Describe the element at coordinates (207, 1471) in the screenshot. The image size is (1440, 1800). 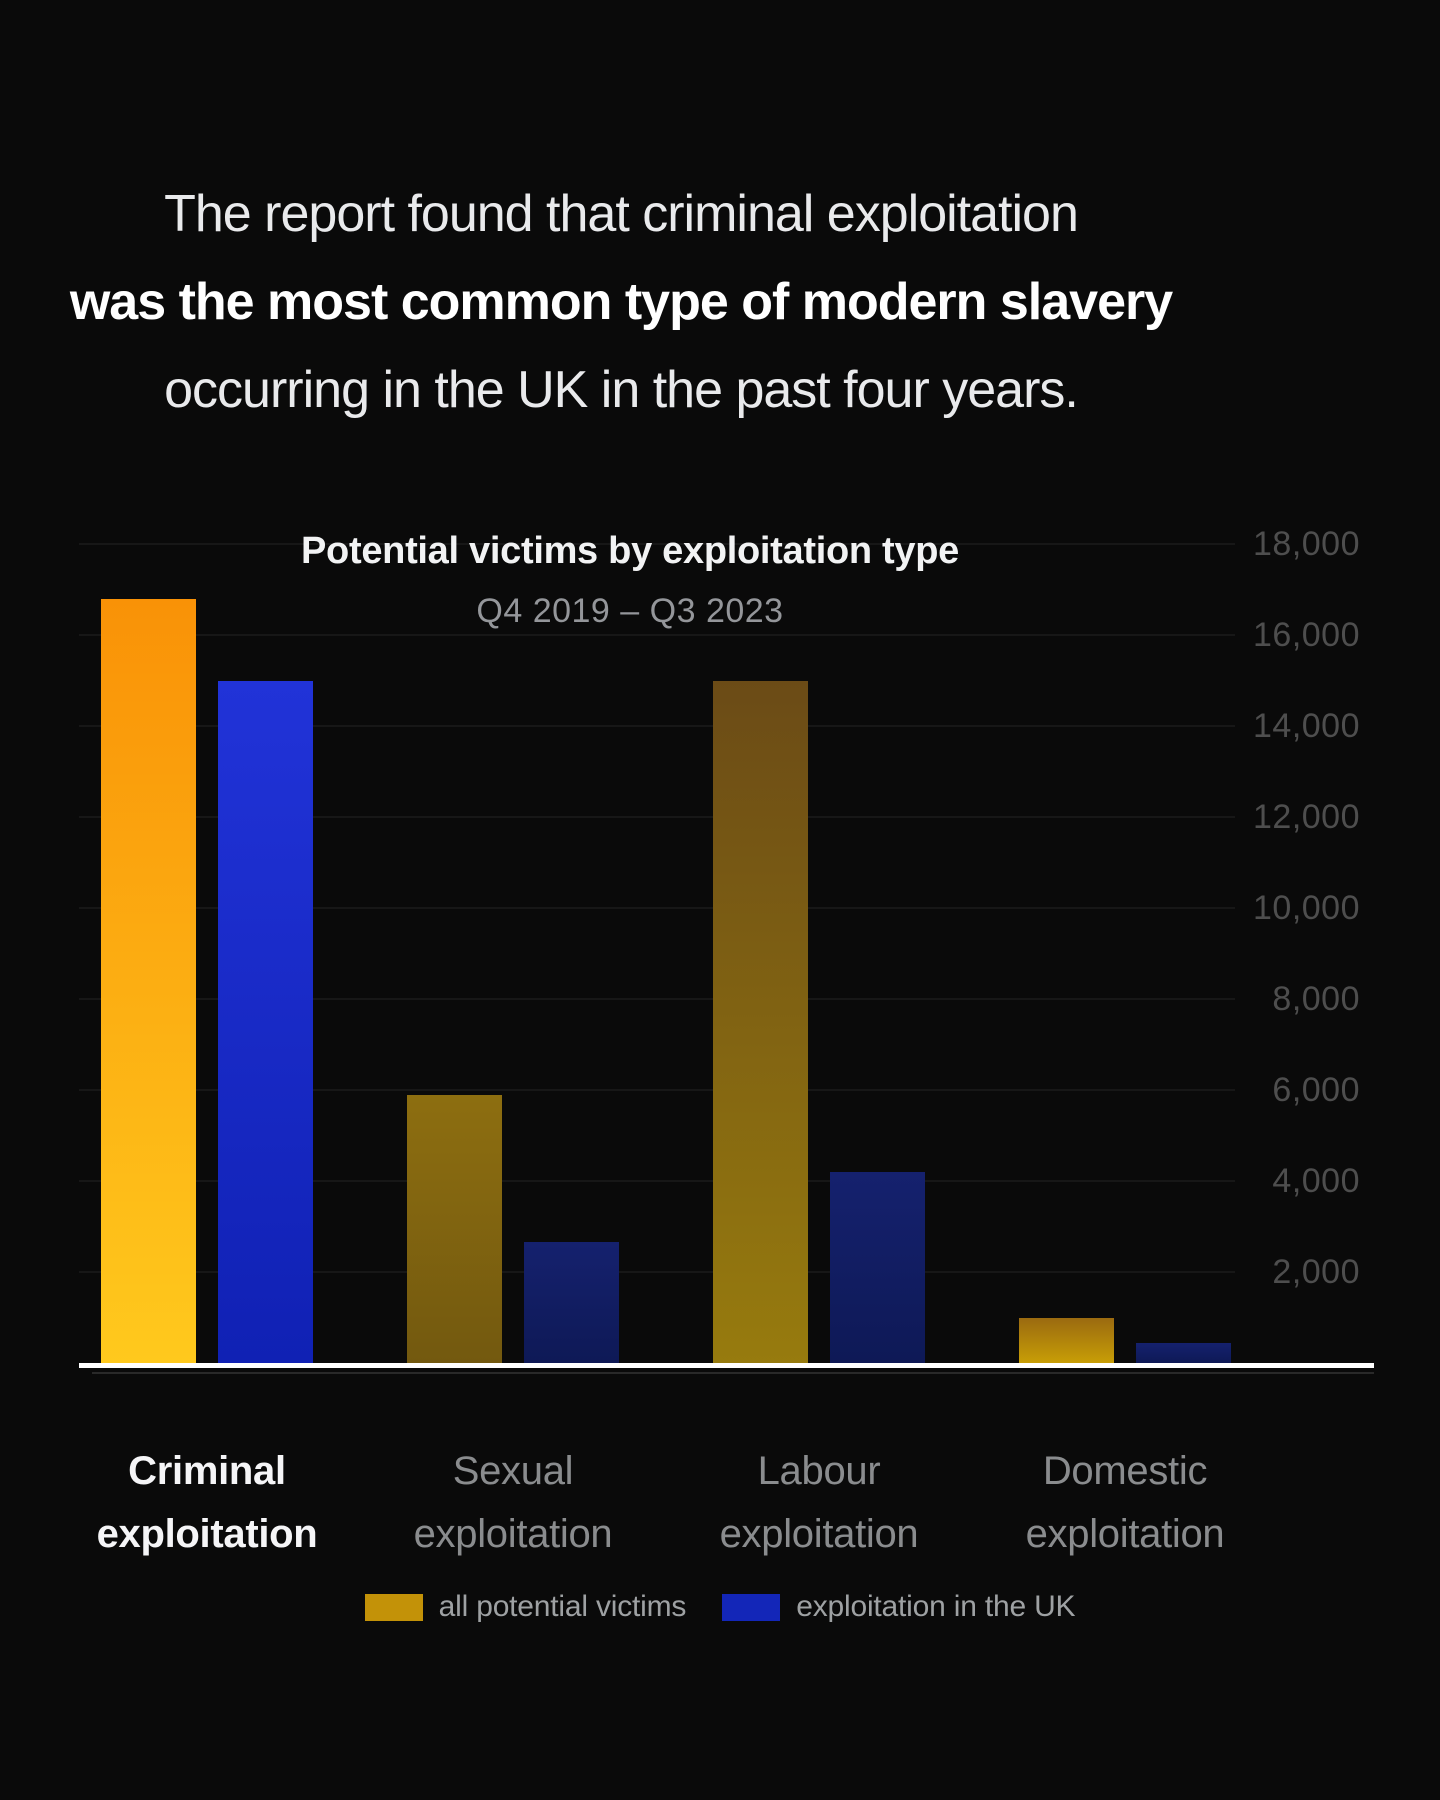
I see `category-label-line: Criminal` at that location.